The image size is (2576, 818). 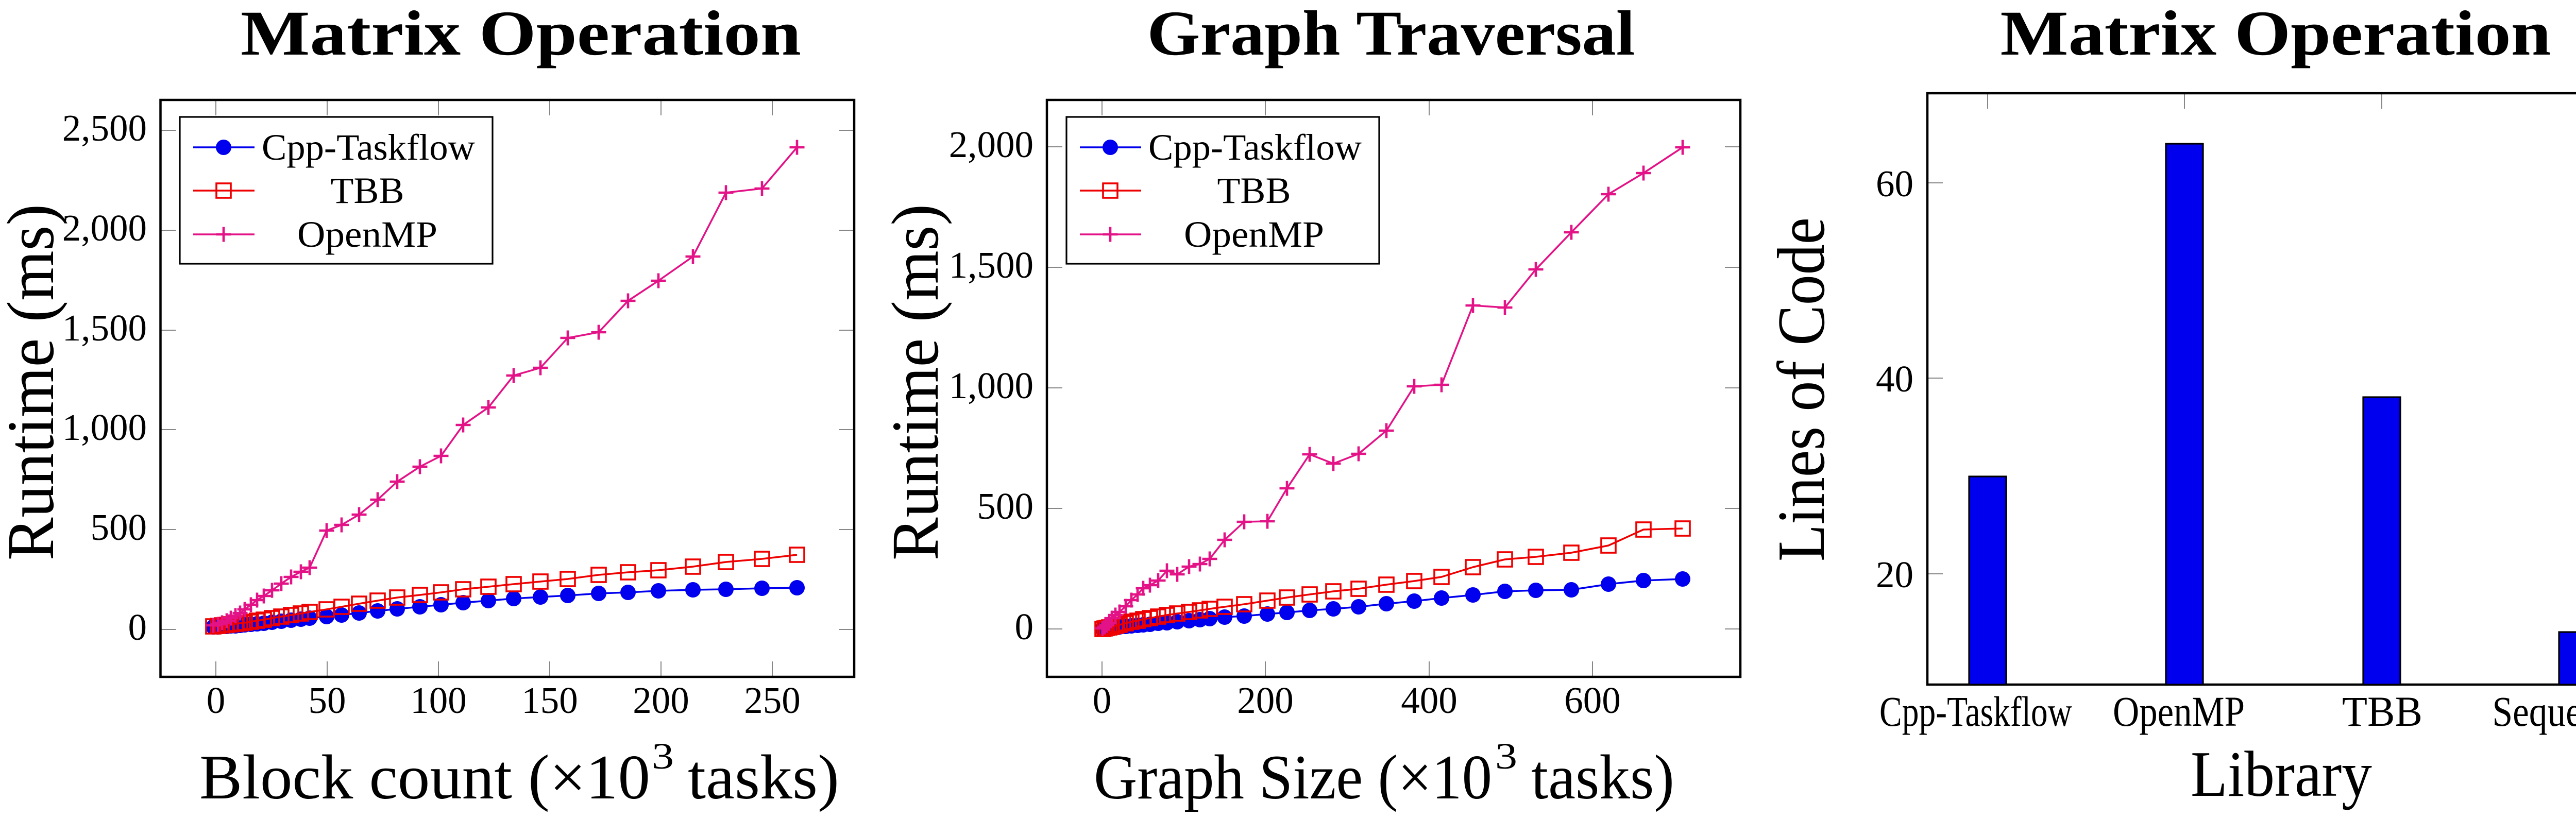 What do you see at coordinates (1391, 34) in the screenshot?
I see `svg-text: Graph Traversal` at bounding box center [1391, 34].